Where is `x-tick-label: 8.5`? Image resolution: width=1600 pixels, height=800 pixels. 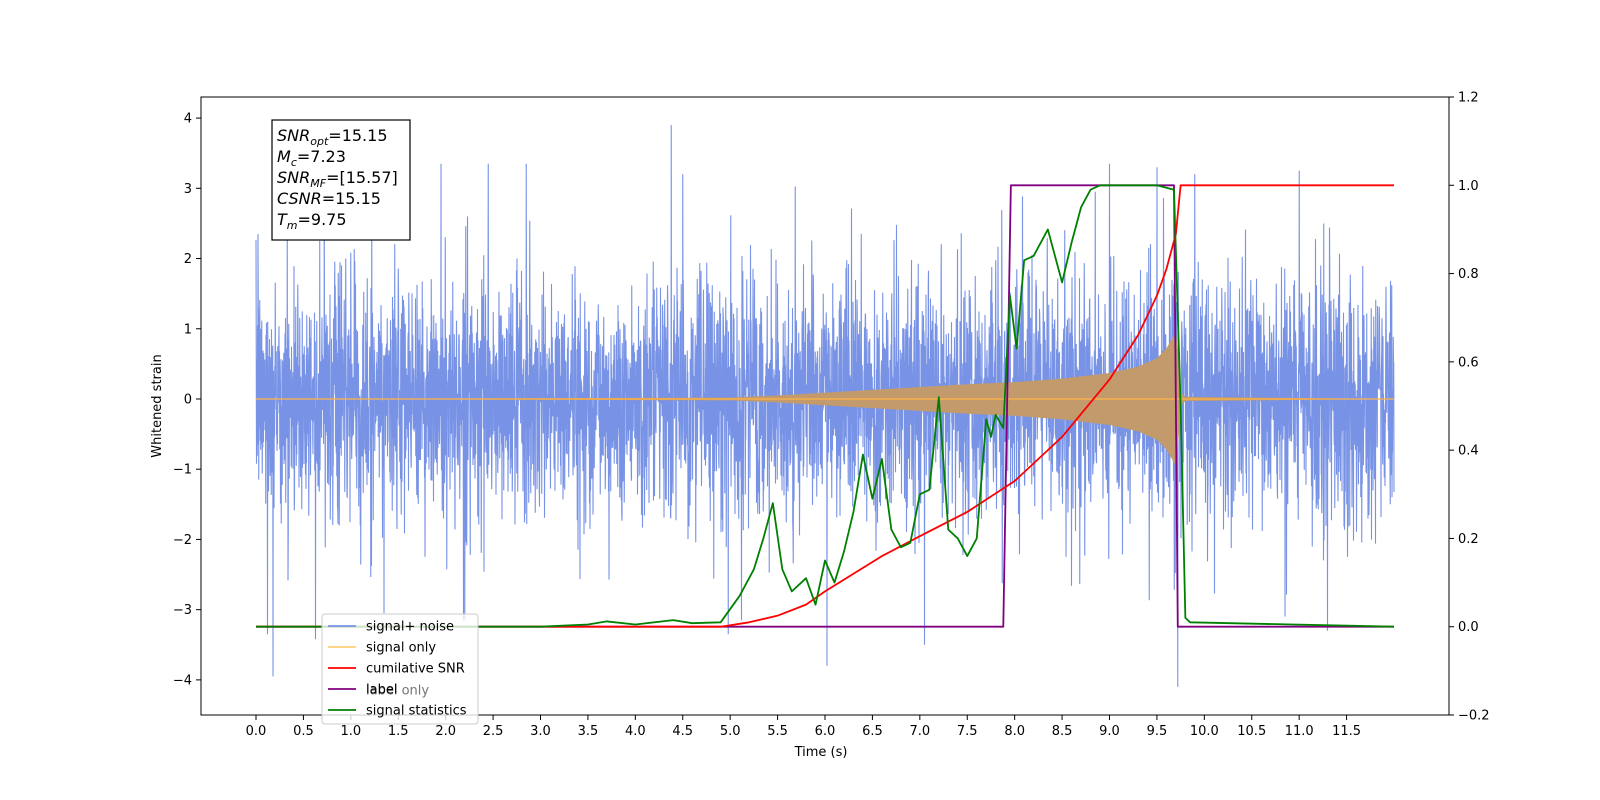 x-tick-label: 8.5 is located at coordinates (1062, 731).